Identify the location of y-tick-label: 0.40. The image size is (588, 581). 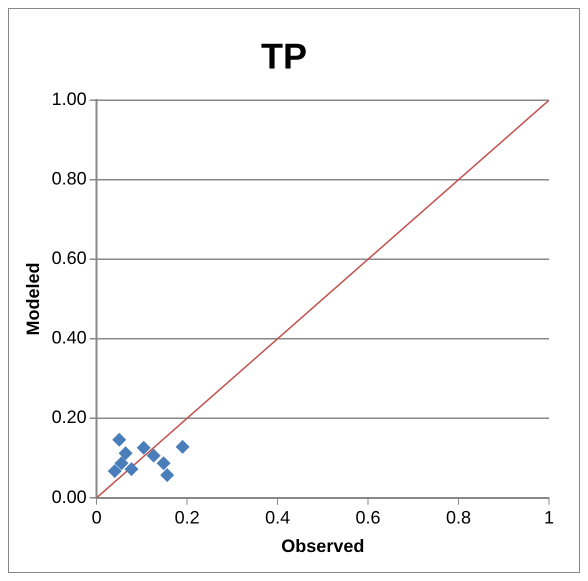
(69, 338).